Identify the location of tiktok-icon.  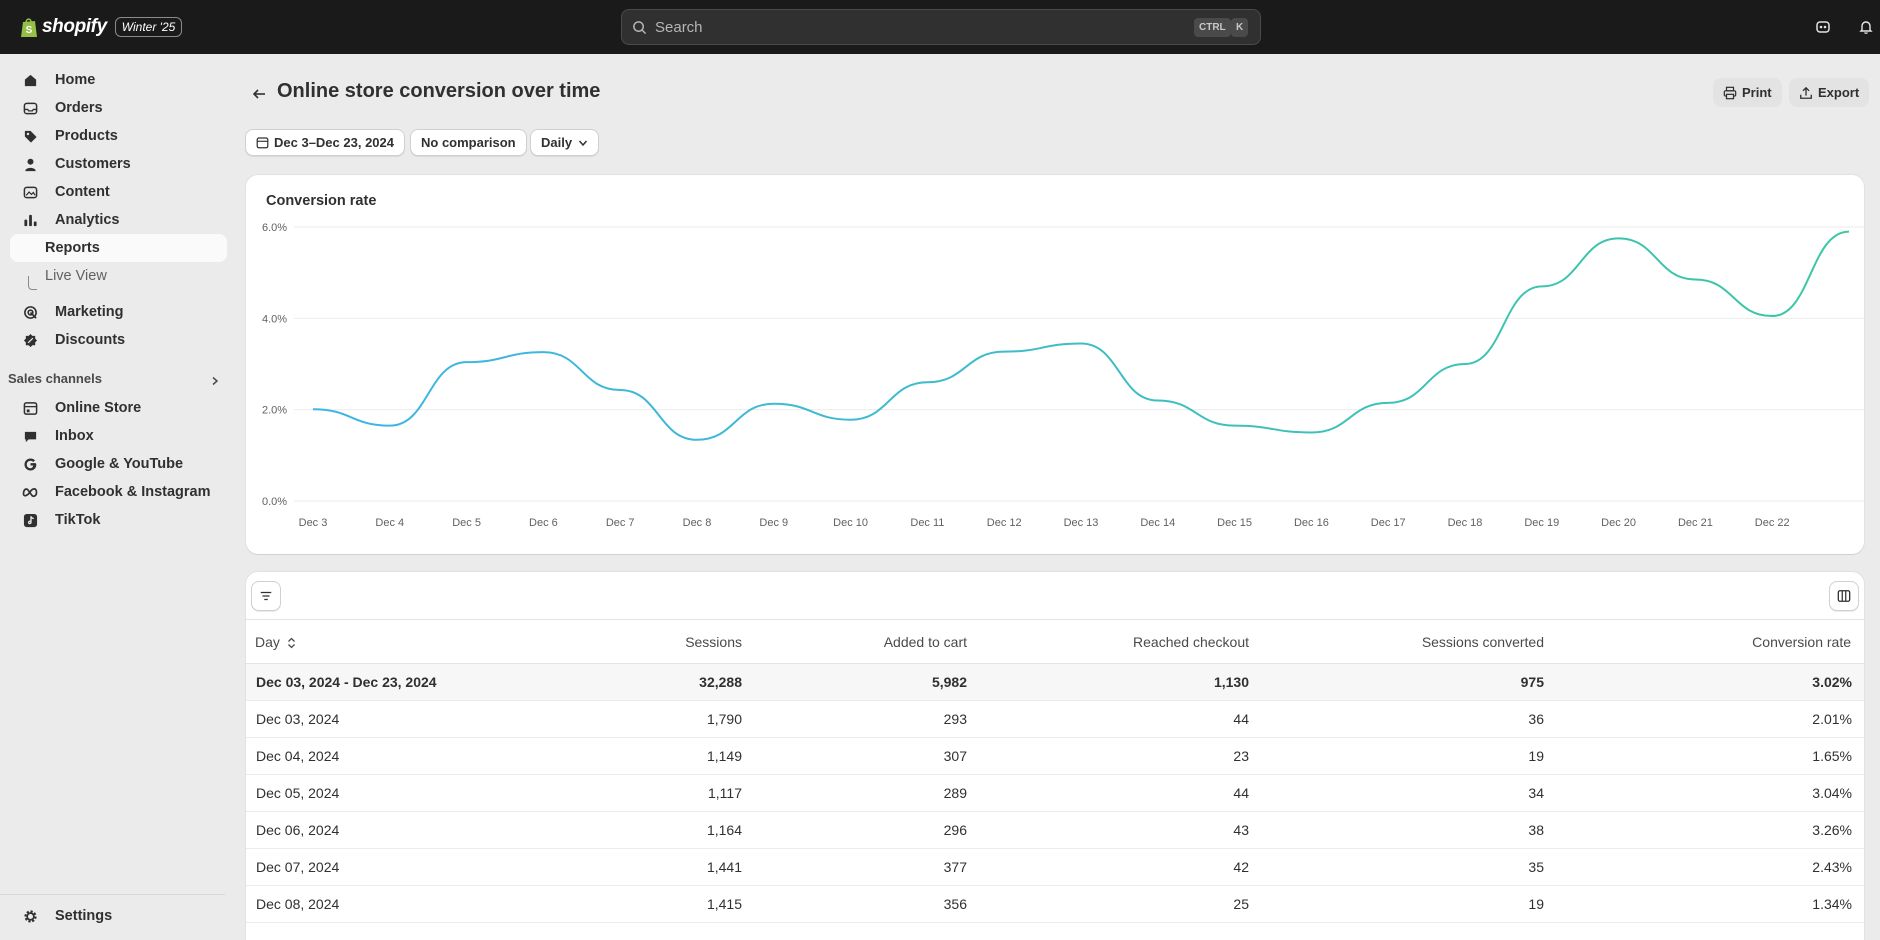
(30, 520).